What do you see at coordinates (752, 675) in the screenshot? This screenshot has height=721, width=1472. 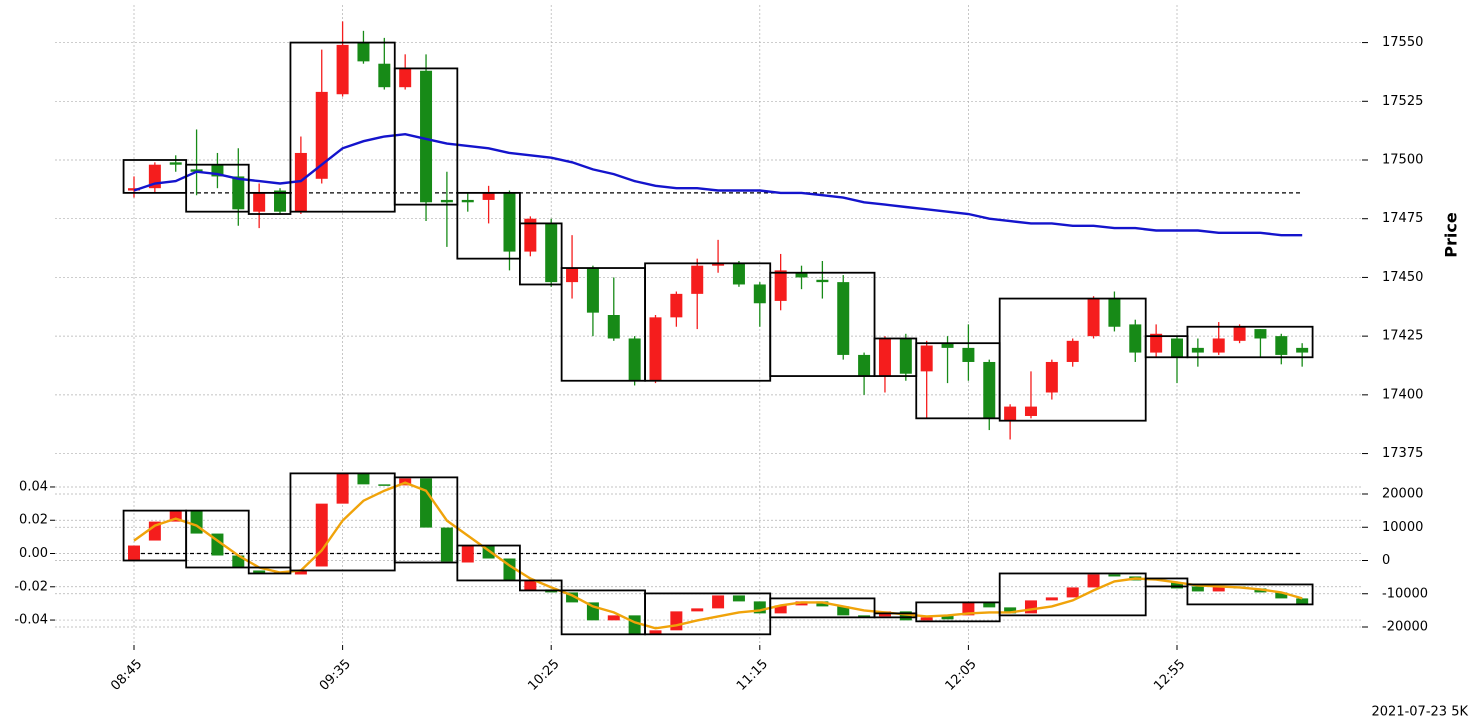 I see `x-tick-label: 11:15` at bounding box center [752, 675].